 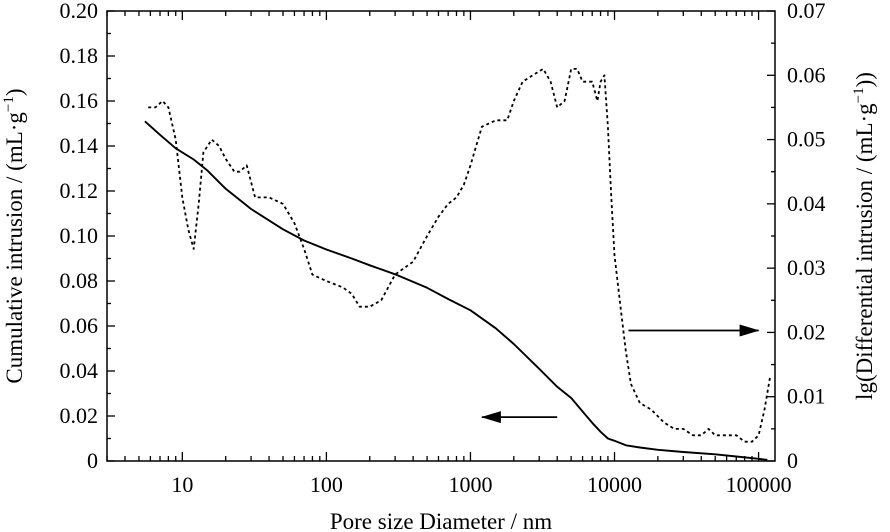 What do you see at coordinates (441, 520) in the screenshot?
I see `x-axis-title: Pore size Diameter / nm` at bounding box center [441, 520].